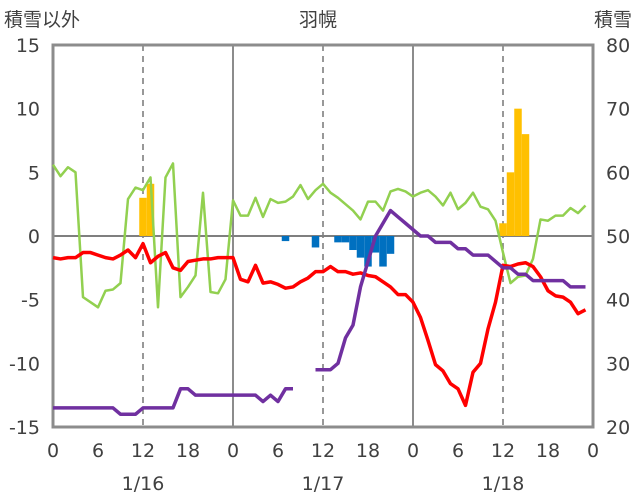 The image size is (636, 501). What do you see at coordinates (503, 484) in the screenshot?
I see `date-label: 1/18` at bounding box center [503, 484].